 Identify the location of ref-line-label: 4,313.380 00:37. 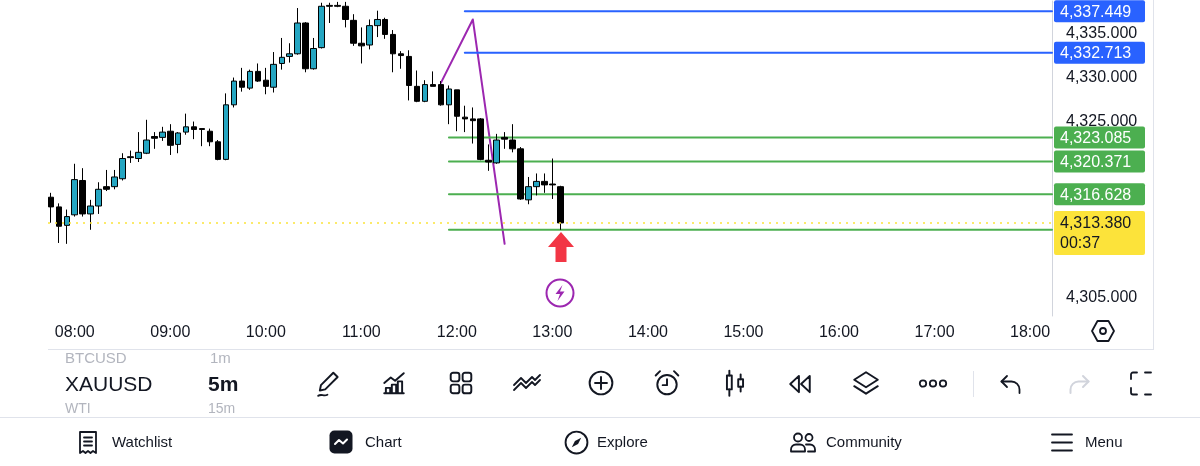
(1096, 233).